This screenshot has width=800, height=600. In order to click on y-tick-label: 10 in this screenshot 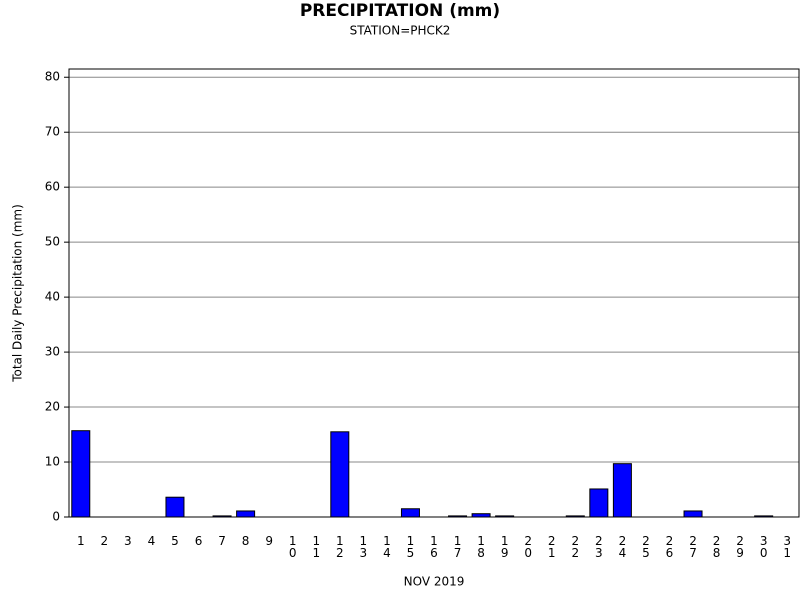, I will do `click(52, 462)`.